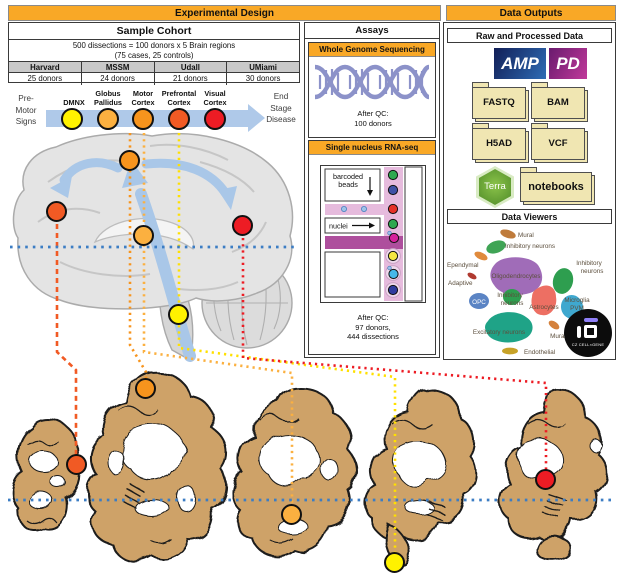 Image resolution: width=624 pixels, height=581 pixels. I want to click on umap-label-mural-bottom: Mural, so click(558, 336).